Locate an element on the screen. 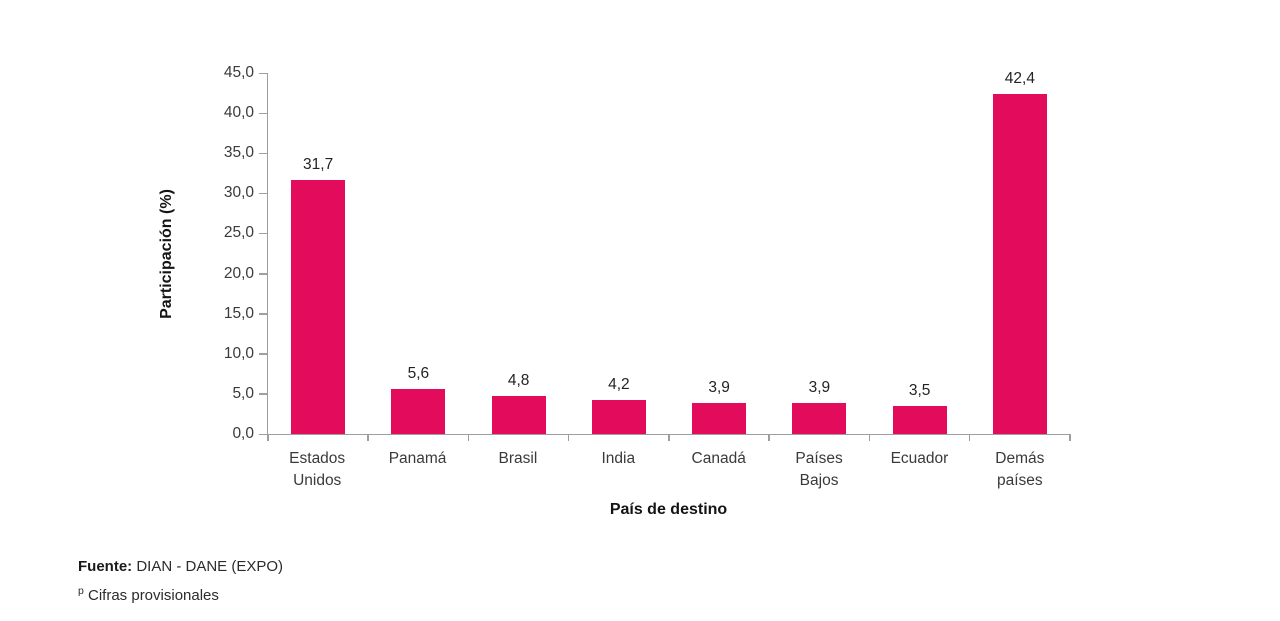  bar-value-label: 4,2 is located at coordinates (619, 385).